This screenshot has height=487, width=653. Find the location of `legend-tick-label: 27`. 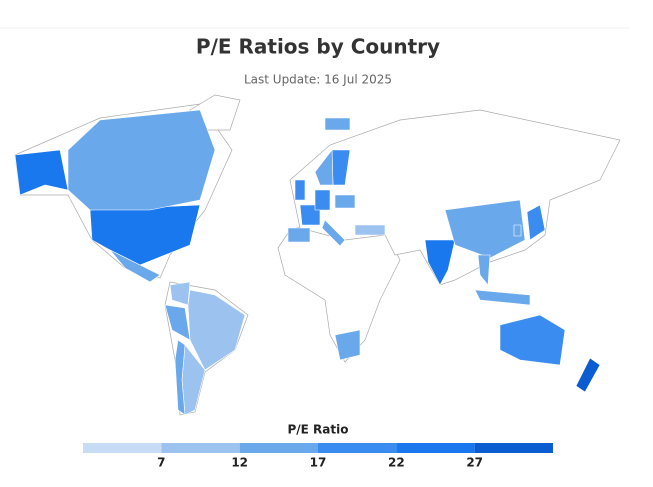

legend-tick-label: 27 is located at coordinates (474, 463).